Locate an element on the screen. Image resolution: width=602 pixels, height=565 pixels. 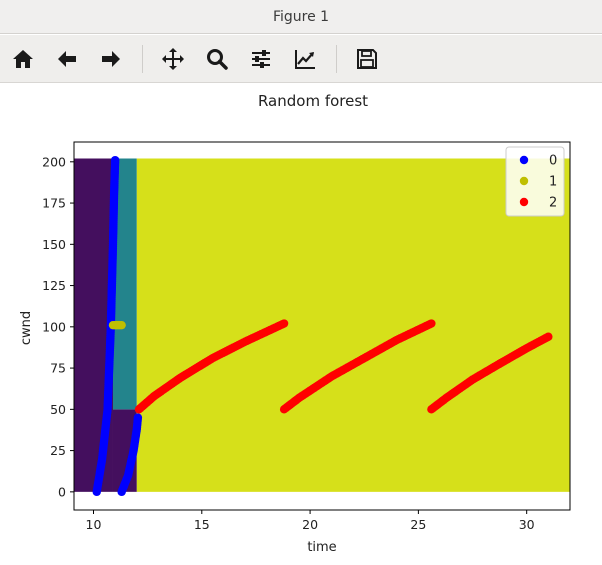
home-icon is located at coordinates (23, 59).